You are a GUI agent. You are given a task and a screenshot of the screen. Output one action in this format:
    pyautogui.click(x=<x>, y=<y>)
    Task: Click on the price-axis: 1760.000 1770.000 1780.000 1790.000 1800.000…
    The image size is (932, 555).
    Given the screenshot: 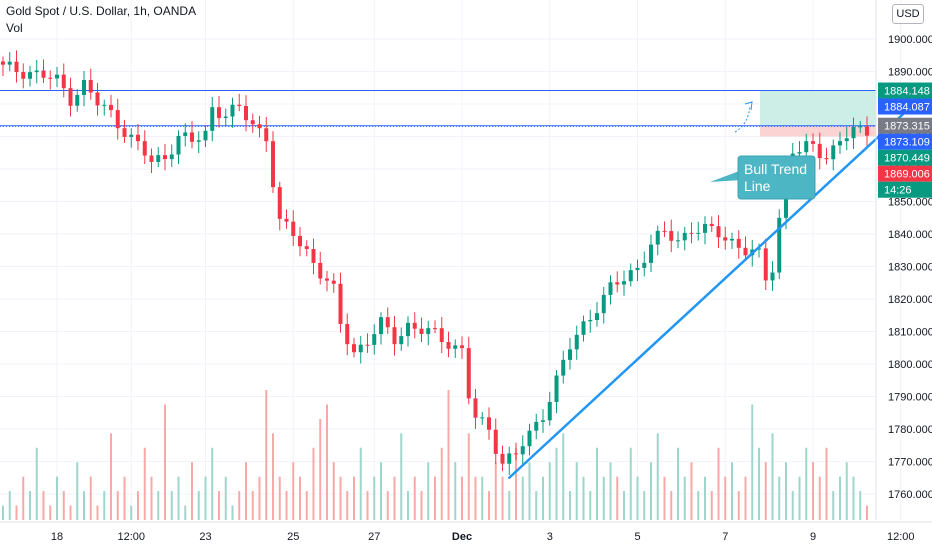 What is the action you would take?
    pyautogui.click(x=910, y=267)
    